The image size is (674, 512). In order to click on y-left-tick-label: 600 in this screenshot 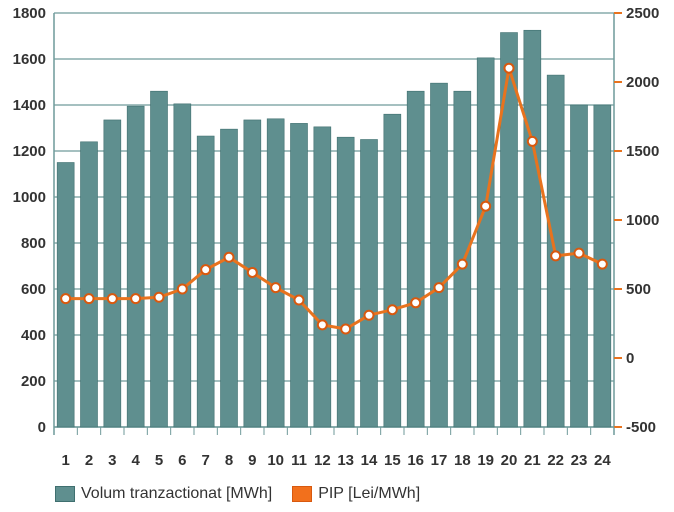, I will do `click(33, 289)`.